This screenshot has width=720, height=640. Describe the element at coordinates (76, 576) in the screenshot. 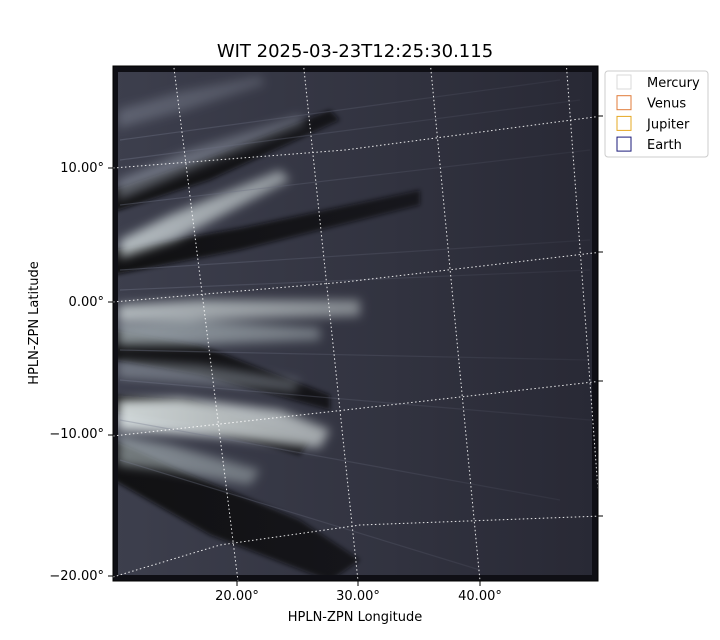

I see `y-tick-label: −20.00°` at that location.